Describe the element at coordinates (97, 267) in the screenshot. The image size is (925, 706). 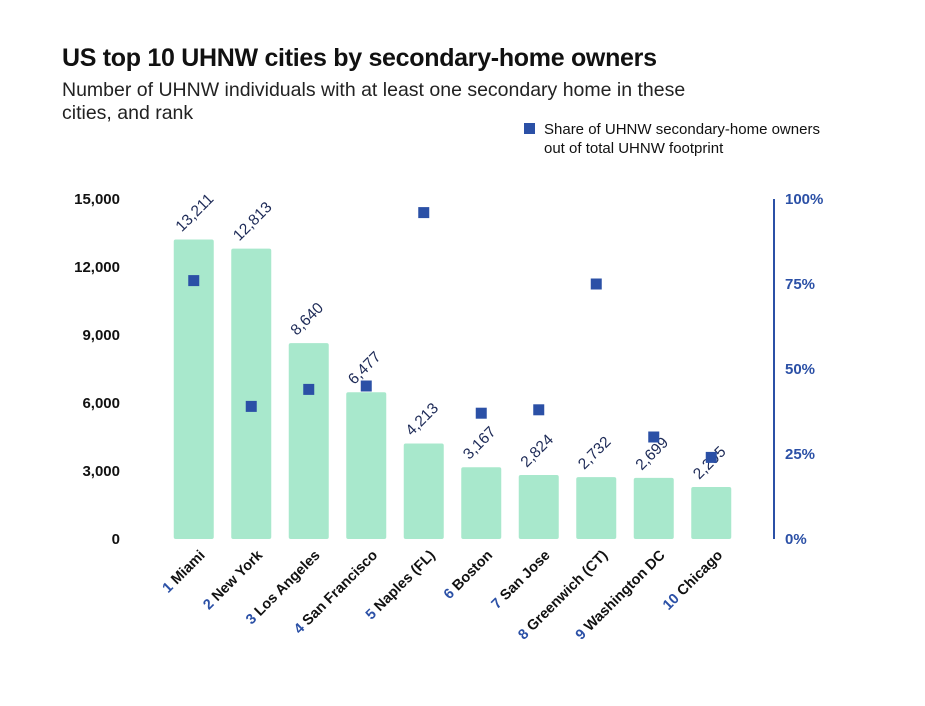
I see `y-left-tick-label: 12,000` at that location.